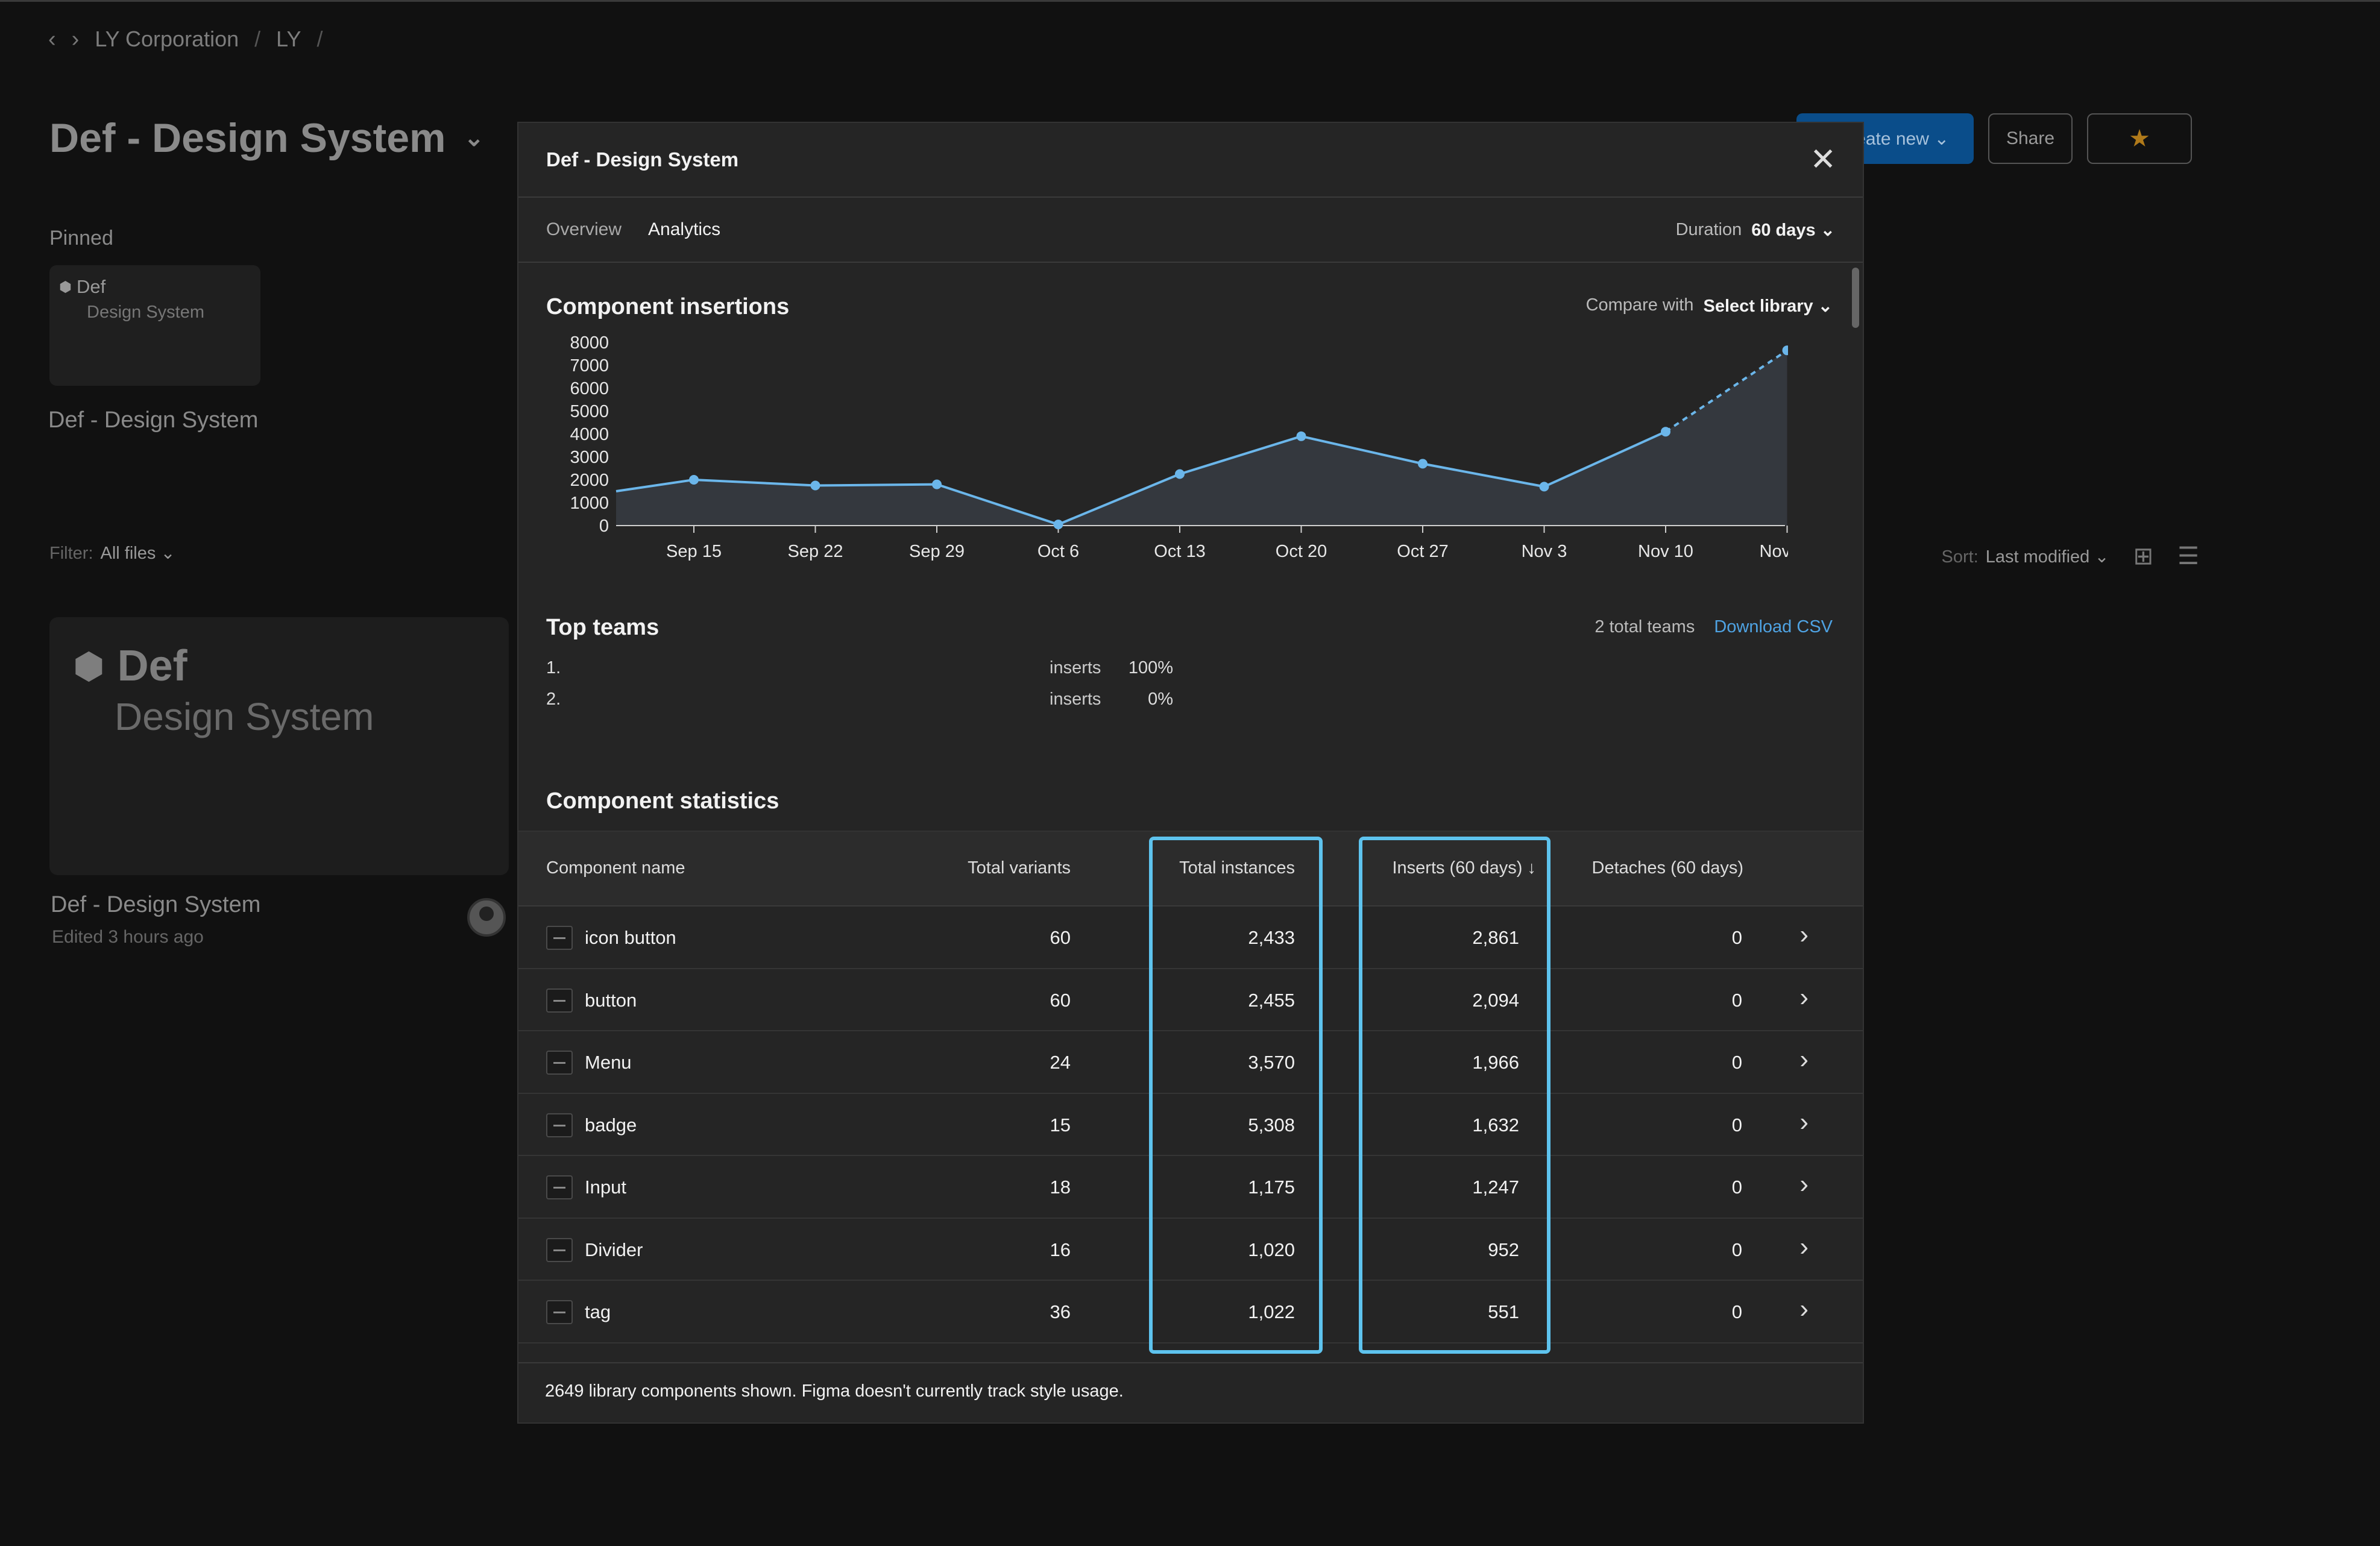 This screenshot has height=1546, width=2380. Describe the element at coordinates (1060, 1062) in the screenshot. I see `total-variants: 24` at that location.